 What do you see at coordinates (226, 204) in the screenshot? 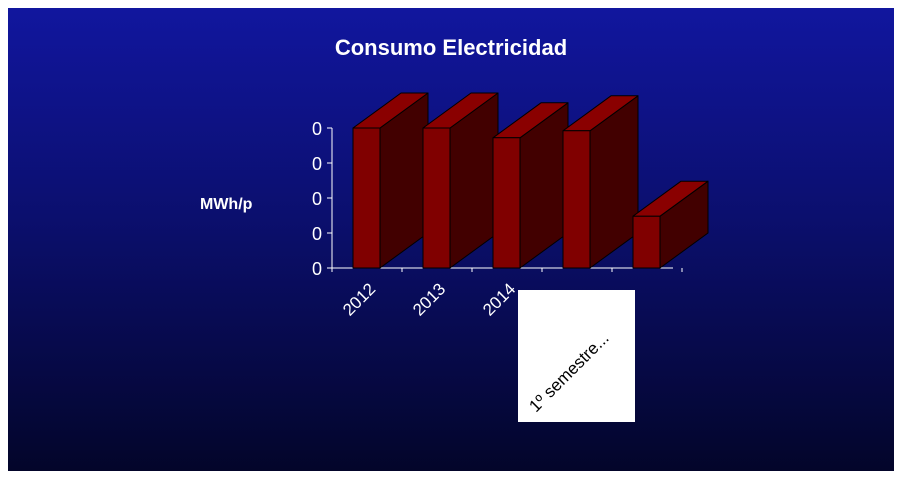
I see `y-axis-label: MWh/p` at bounding box center [226, 204].